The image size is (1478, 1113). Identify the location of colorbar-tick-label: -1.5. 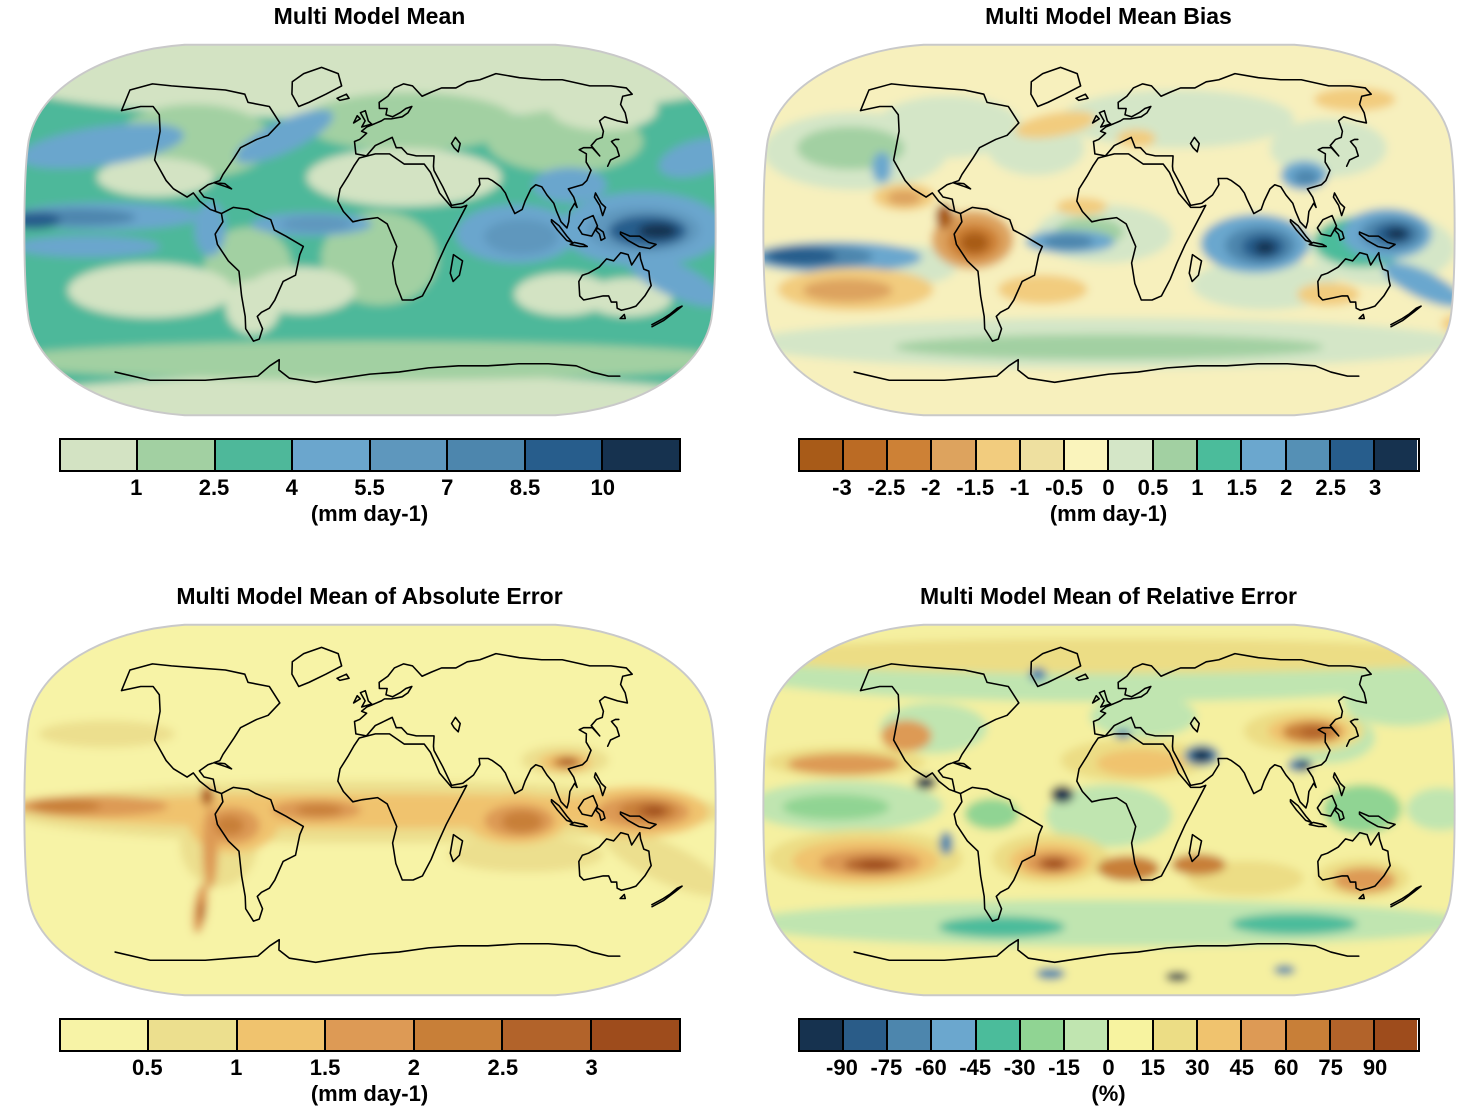
(975, 487).